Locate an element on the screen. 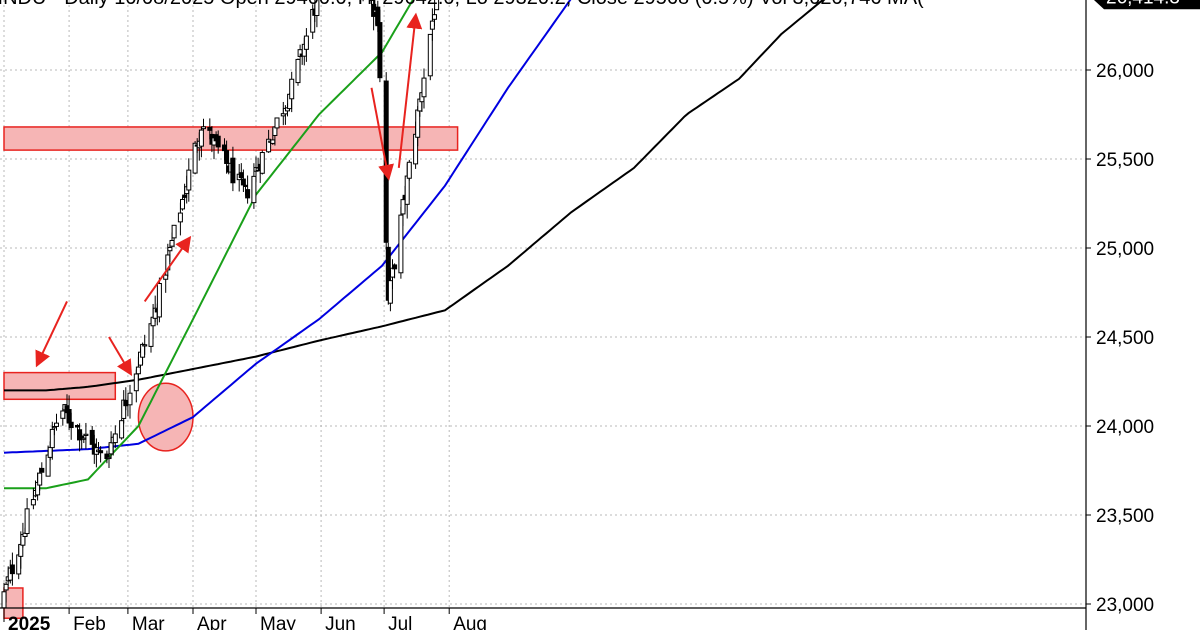  value-tags-layer: 29,56828,876.728,293.526,414.3 is located at coordinates (1145, 4).